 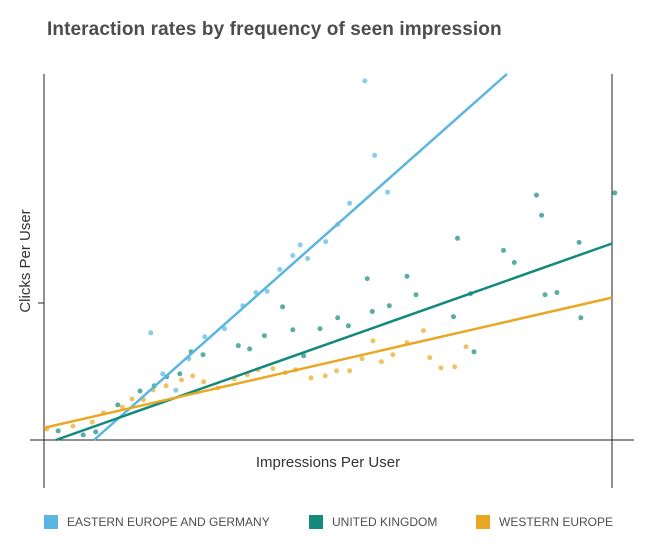 What do you see at coordinates (316, 522) in the screenshot?
I see `legend-swatch-united-kingdom` at bounding box center [316, 522].